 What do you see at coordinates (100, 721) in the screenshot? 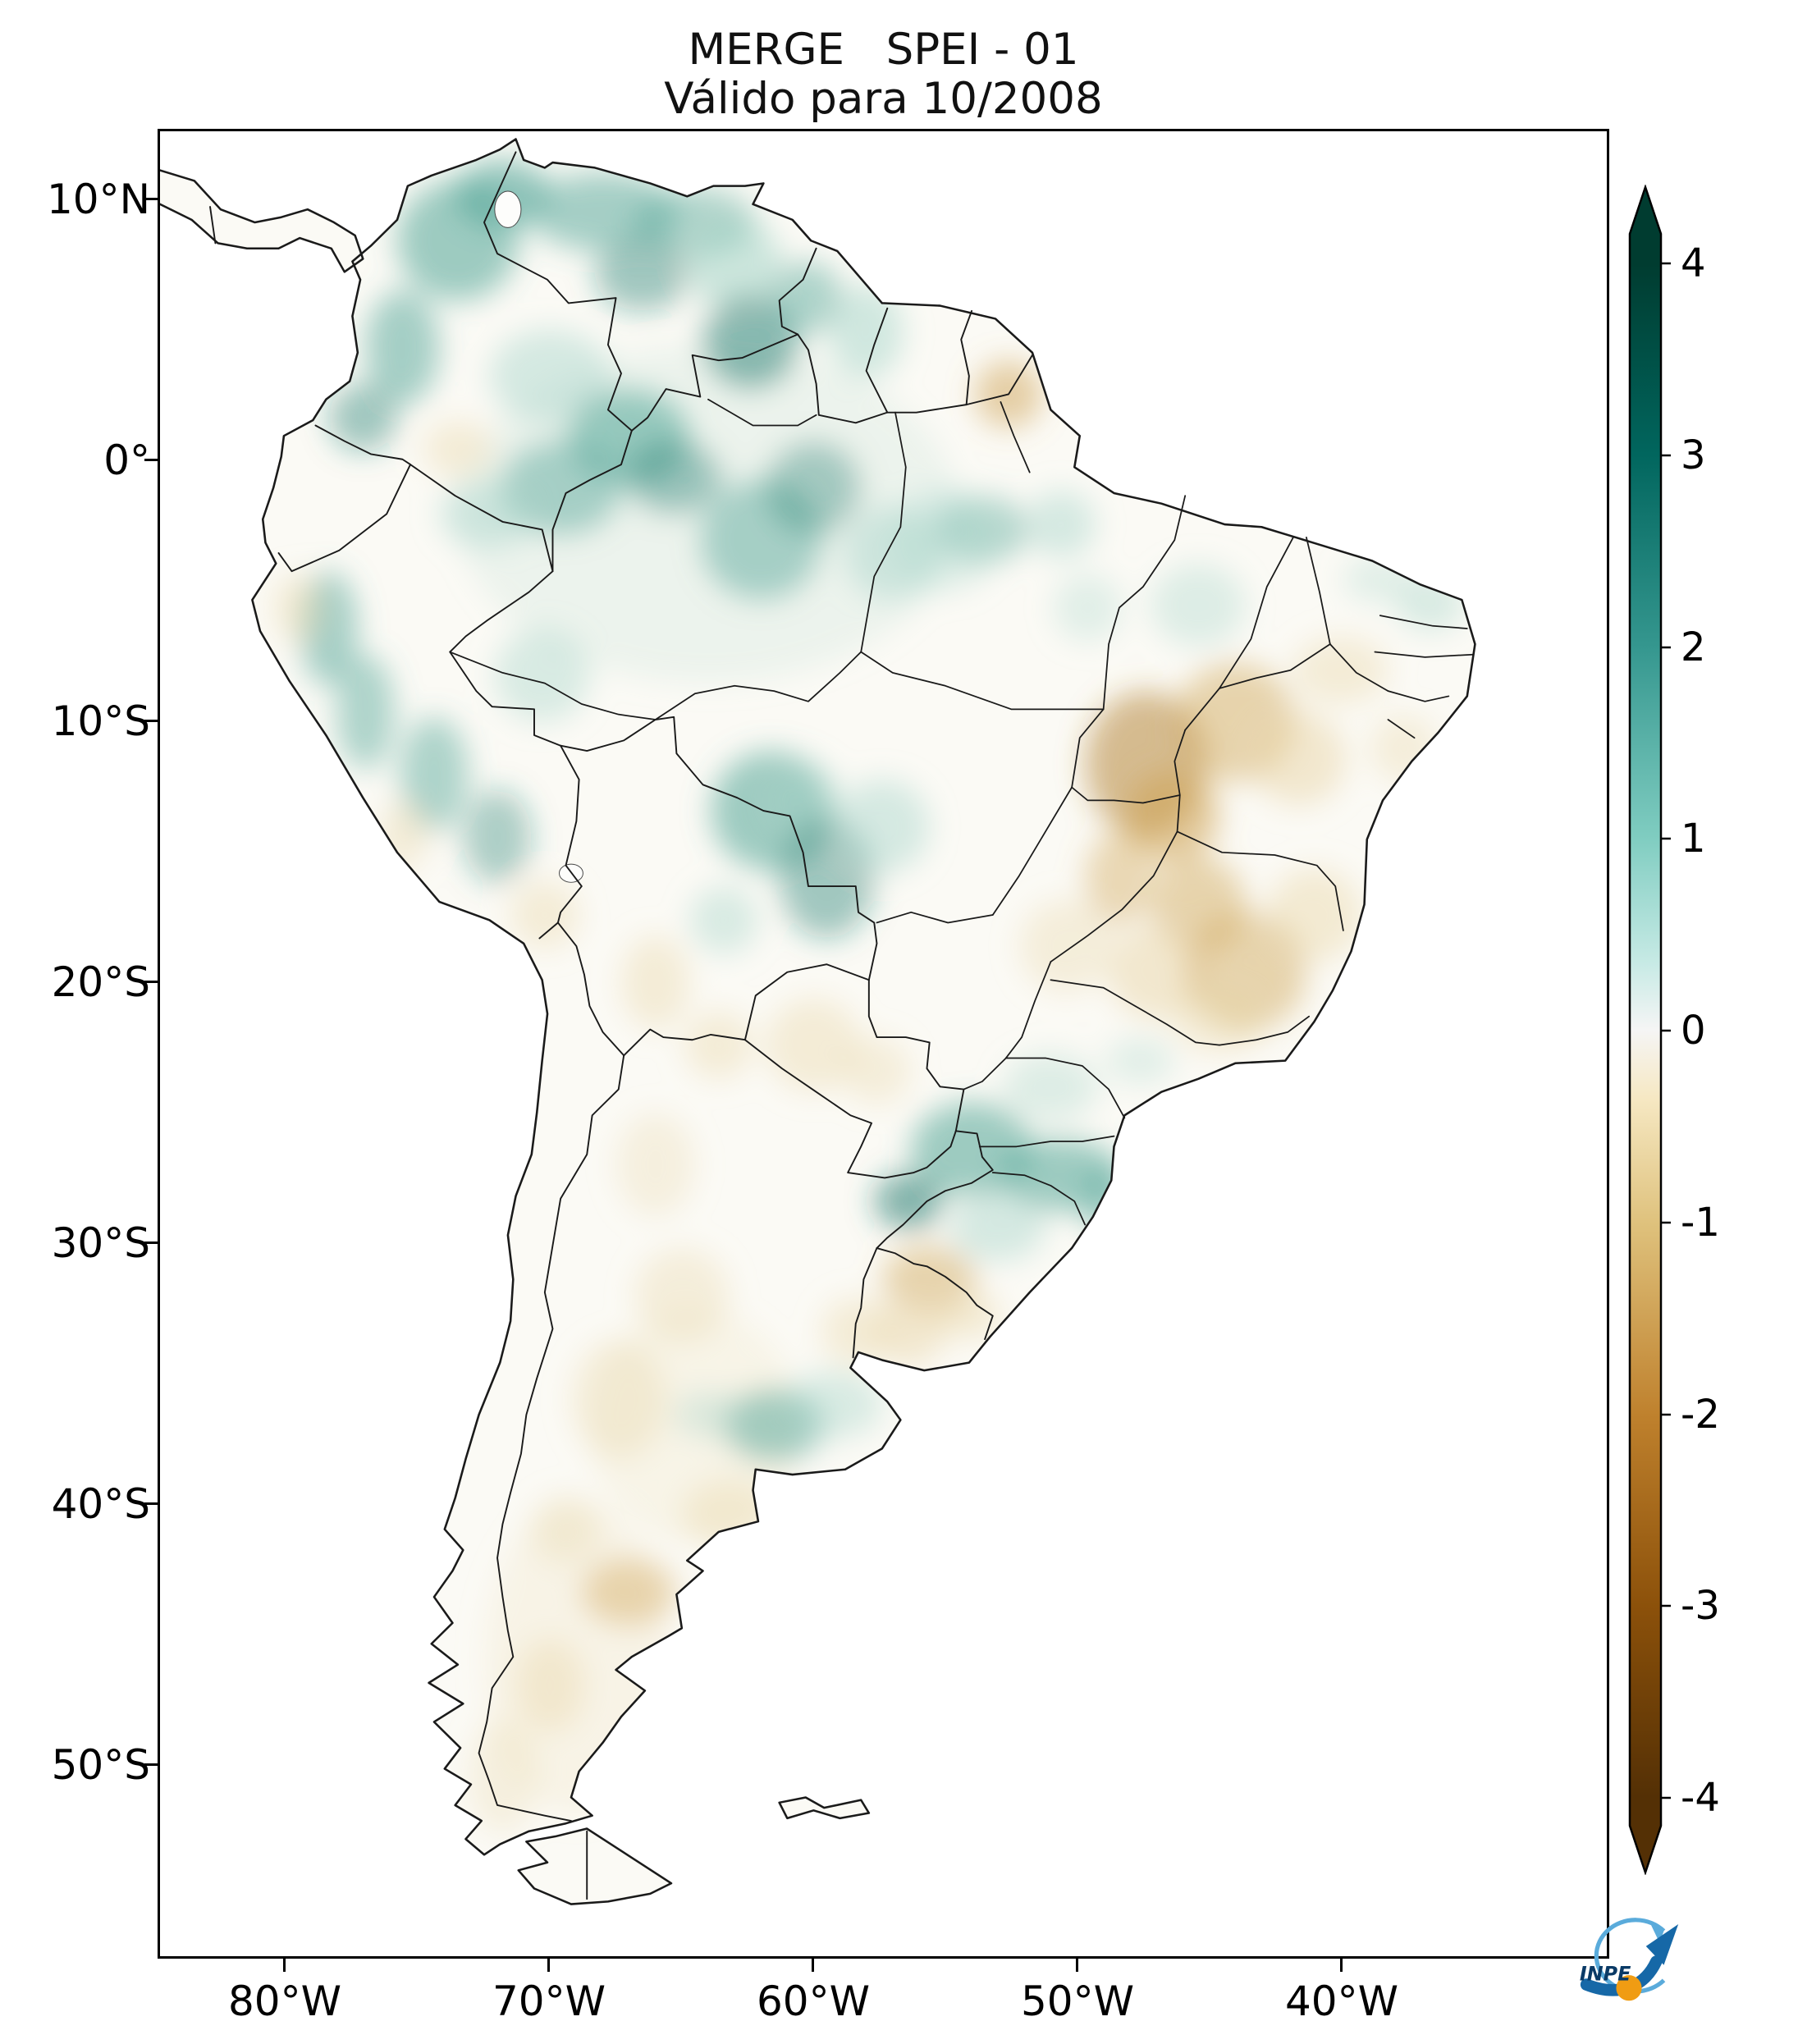
I see `y-tick-label: 10°S` at bounding box center [100, 721].